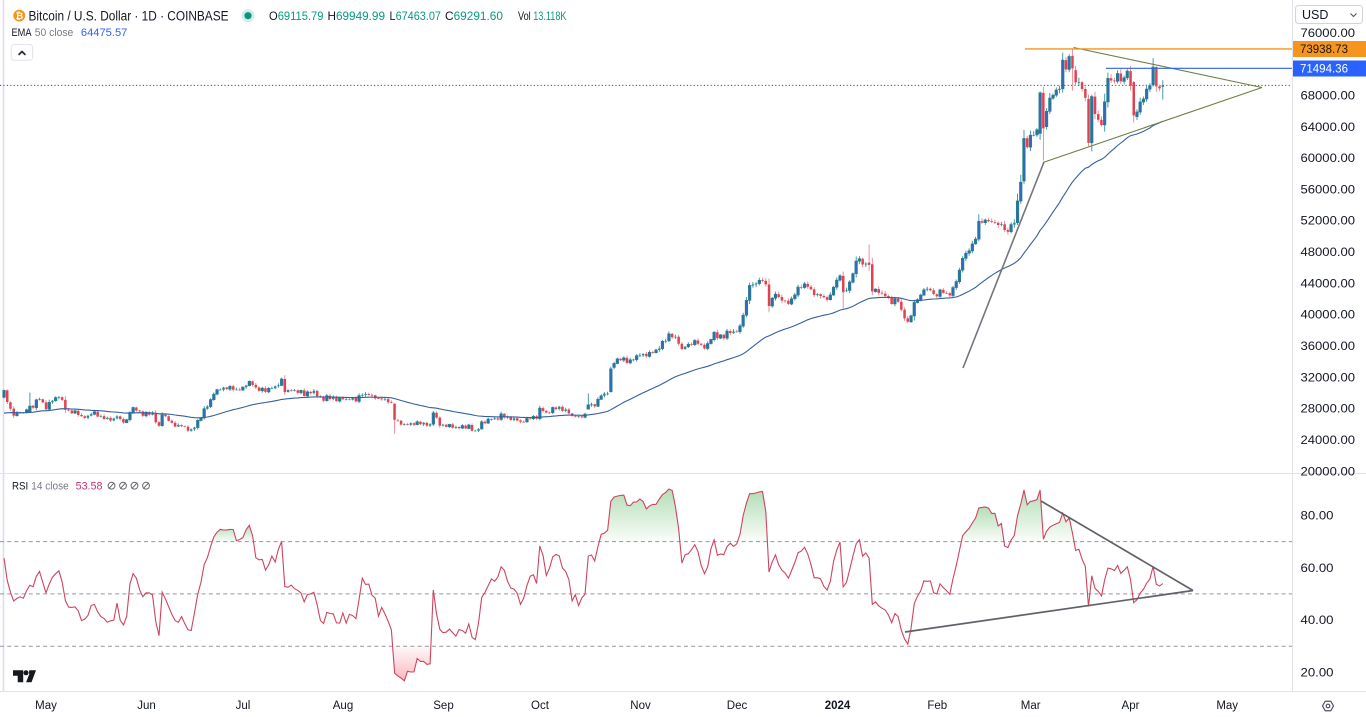 The image size is (1366, 717). I want to click on svg-text: Aug, so click(343, 706).